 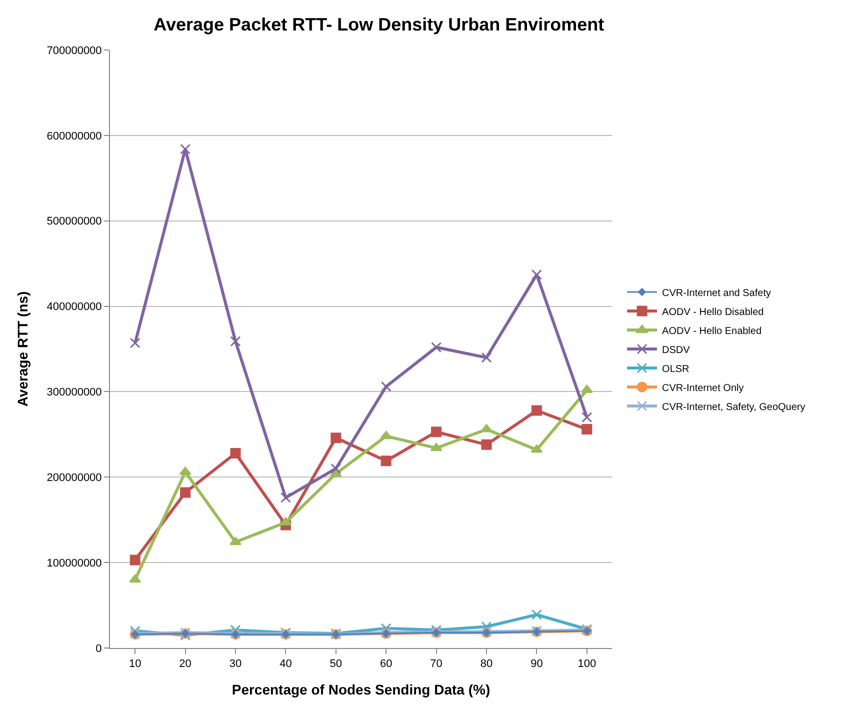 I want to click on y-tick-label: 600000000, so click(x=74, y=136).